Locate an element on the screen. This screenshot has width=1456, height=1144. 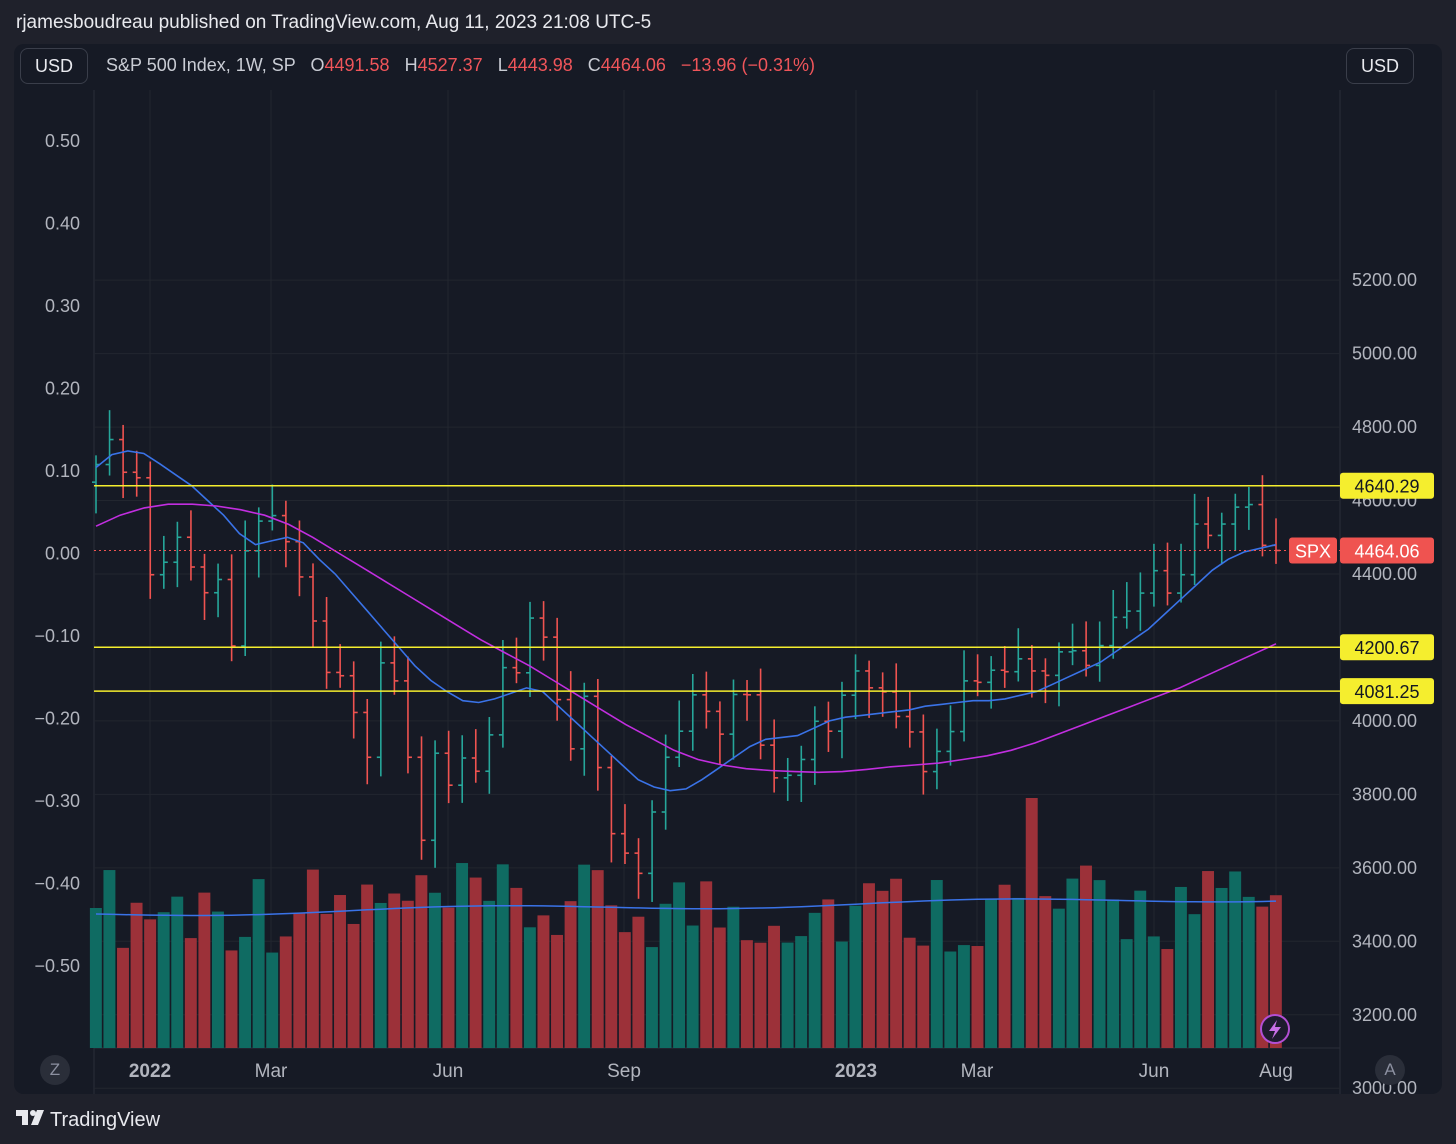
last-price-tag is located at coordinates (1387, 550).